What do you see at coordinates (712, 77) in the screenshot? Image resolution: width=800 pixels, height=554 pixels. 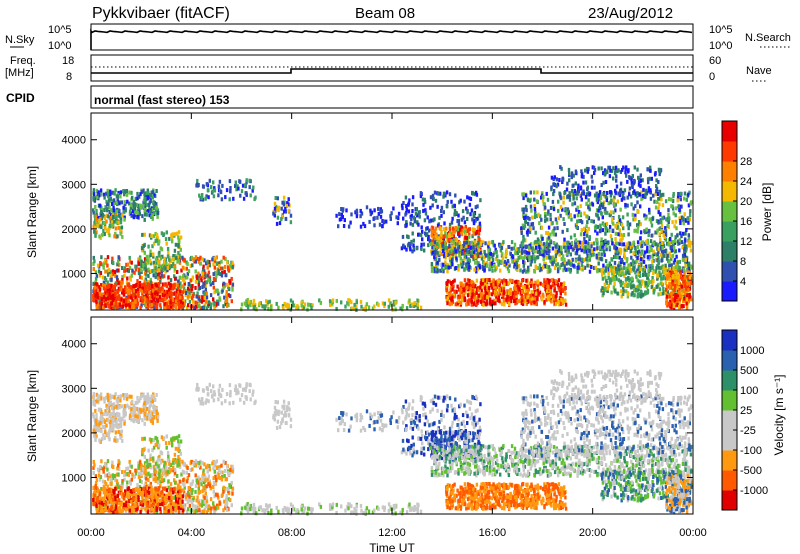 I see `nave-tick-bottom: 0` at bounding box center [712, 77].